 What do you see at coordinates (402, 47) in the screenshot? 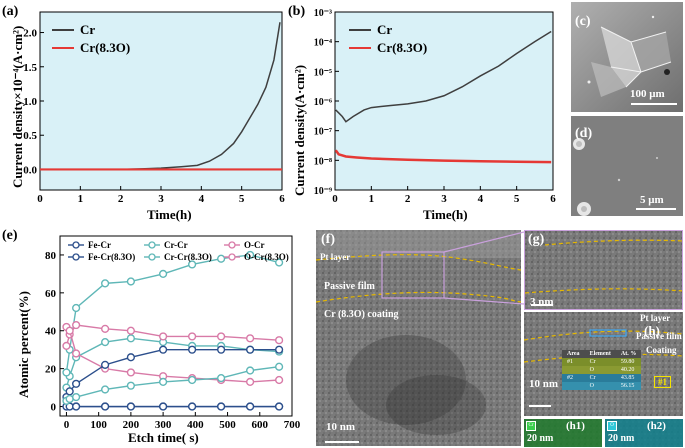
I see `legend-label: Cr(8.3O)` at bounding box center [402, 47].